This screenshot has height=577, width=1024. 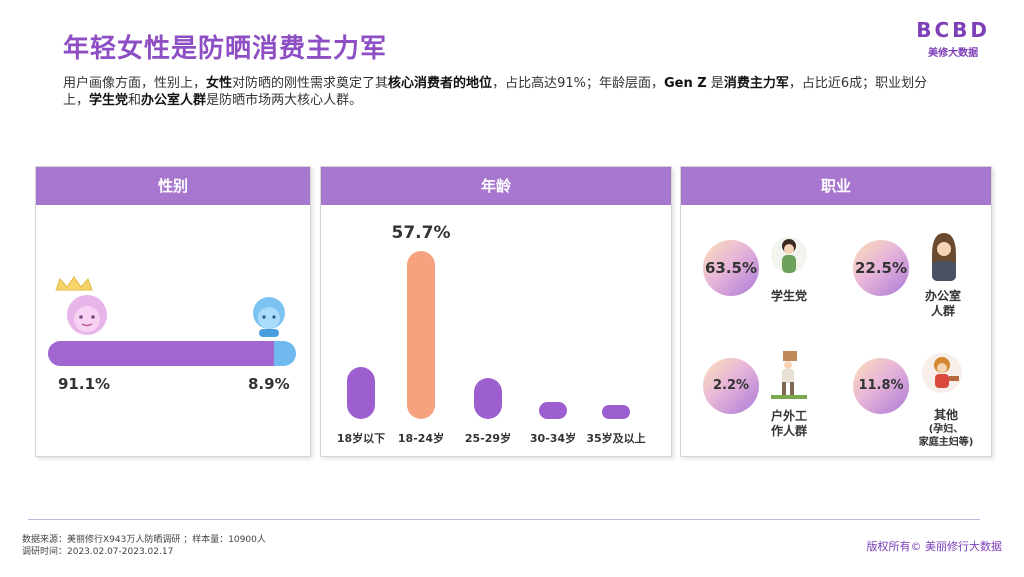 What do you see at coordinates (788, 296) in the screenshot?
I see `occupation-label-student: 学生党` at bounding box center [788, 296].